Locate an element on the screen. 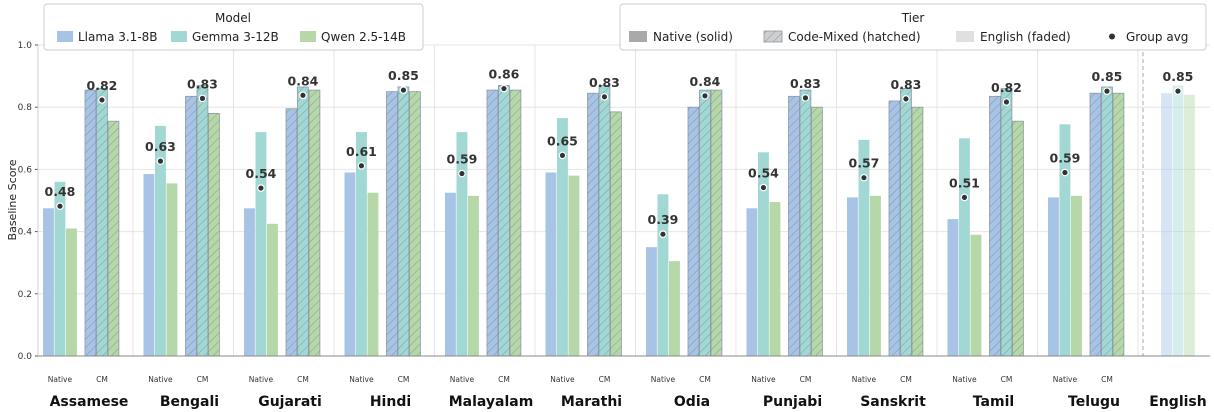  tier-legend-label: Code-Mixed (hatched) is located at coordinates (854, 37).